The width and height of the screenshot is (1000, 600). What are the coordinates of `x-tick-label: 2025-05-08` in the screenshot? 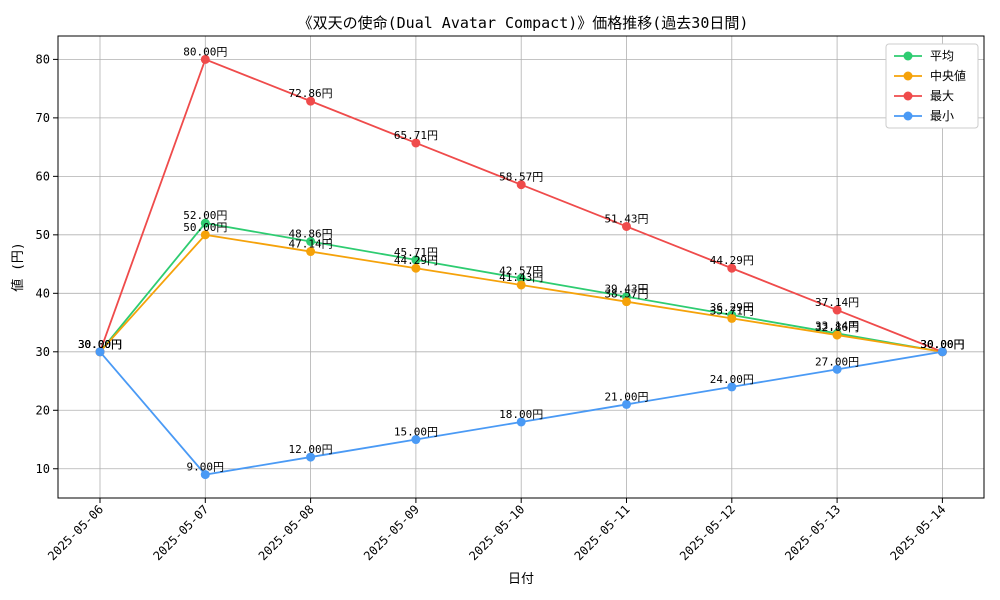 It's located at (286, 532).